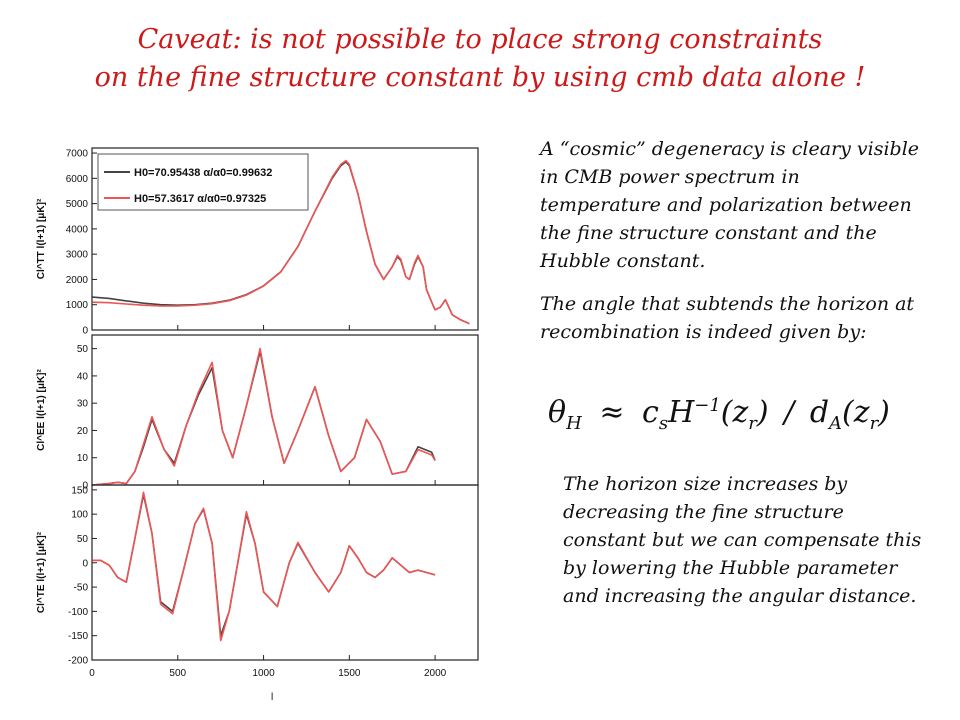 This screenshot has height=720, width=960. What do you see at coordinates (263, 673) in the screenshot?
I see `x-tick-label: 1000` at bounding box center [263, 673].